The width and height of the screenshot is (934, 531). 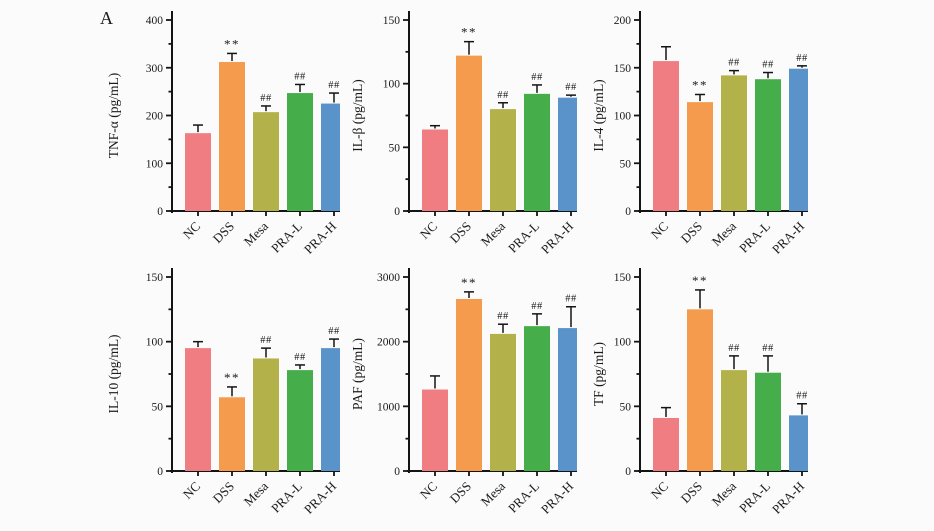 What do you see at coordinates (155, 69) in the screenshot?
I see `y-tick-label: 300` at bounding box center [155, 69].